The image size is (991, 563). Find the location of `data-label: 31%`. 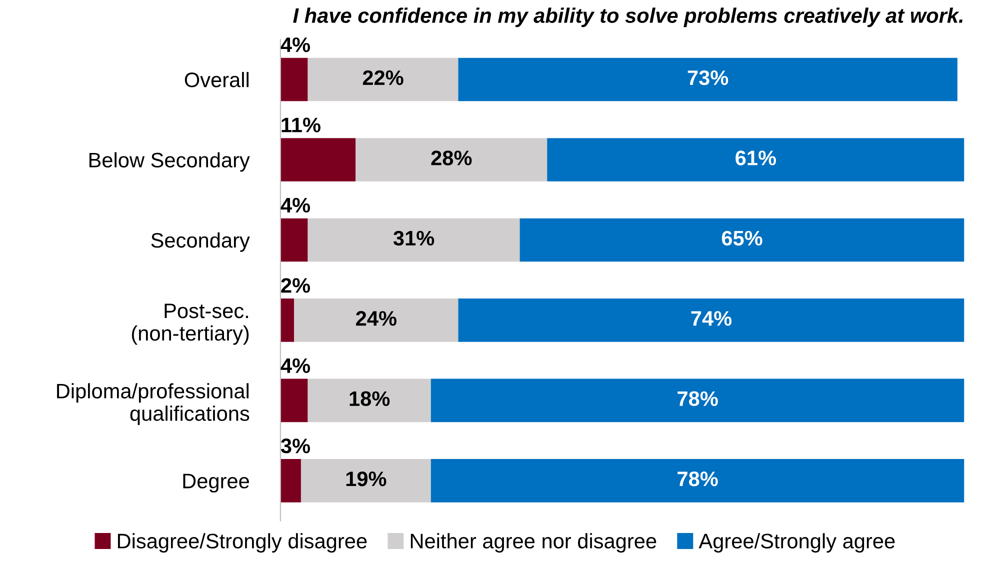

data-label: 31% is located at coordinates (413, 238).